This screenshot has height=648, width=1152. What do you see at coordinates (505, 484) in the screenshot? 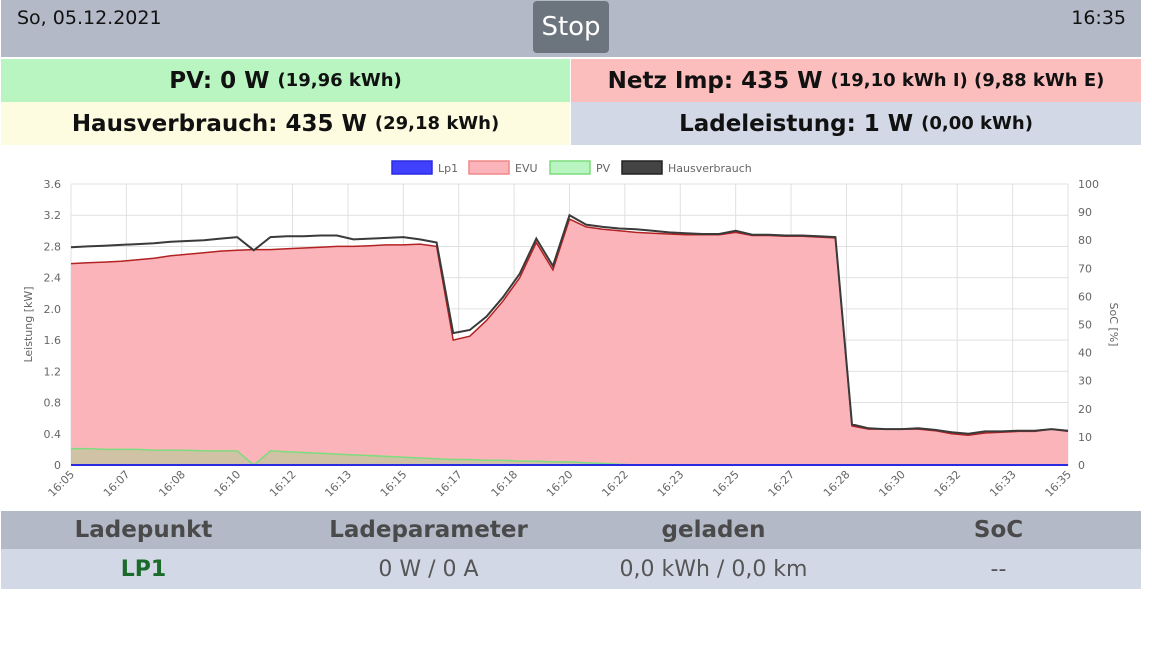
I see `x-tick-label: 16:18` at bounding box center [505, 484].